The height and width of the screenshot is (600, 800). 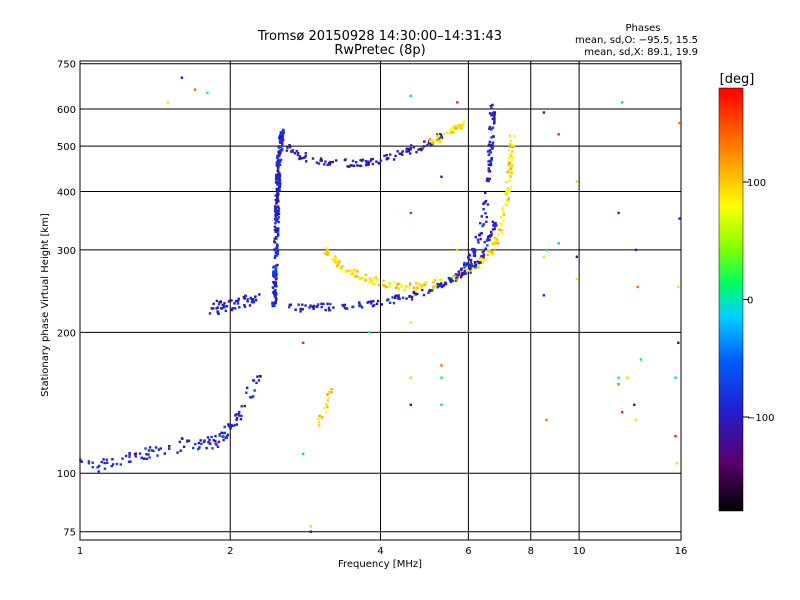 I want to click on x-tick-label: 1, so click(x=80, y=551).